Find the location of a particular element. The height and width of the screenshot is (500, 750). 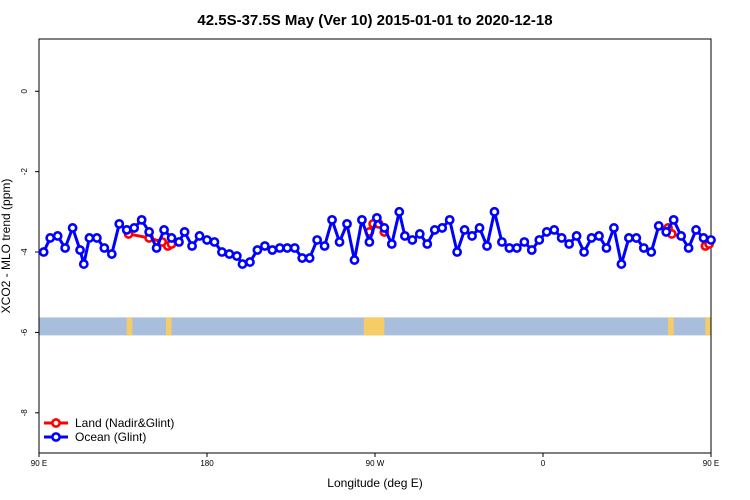

y-axis-label: XCO2 - MLO trend (ppm) is located at coordinates (6, 246).